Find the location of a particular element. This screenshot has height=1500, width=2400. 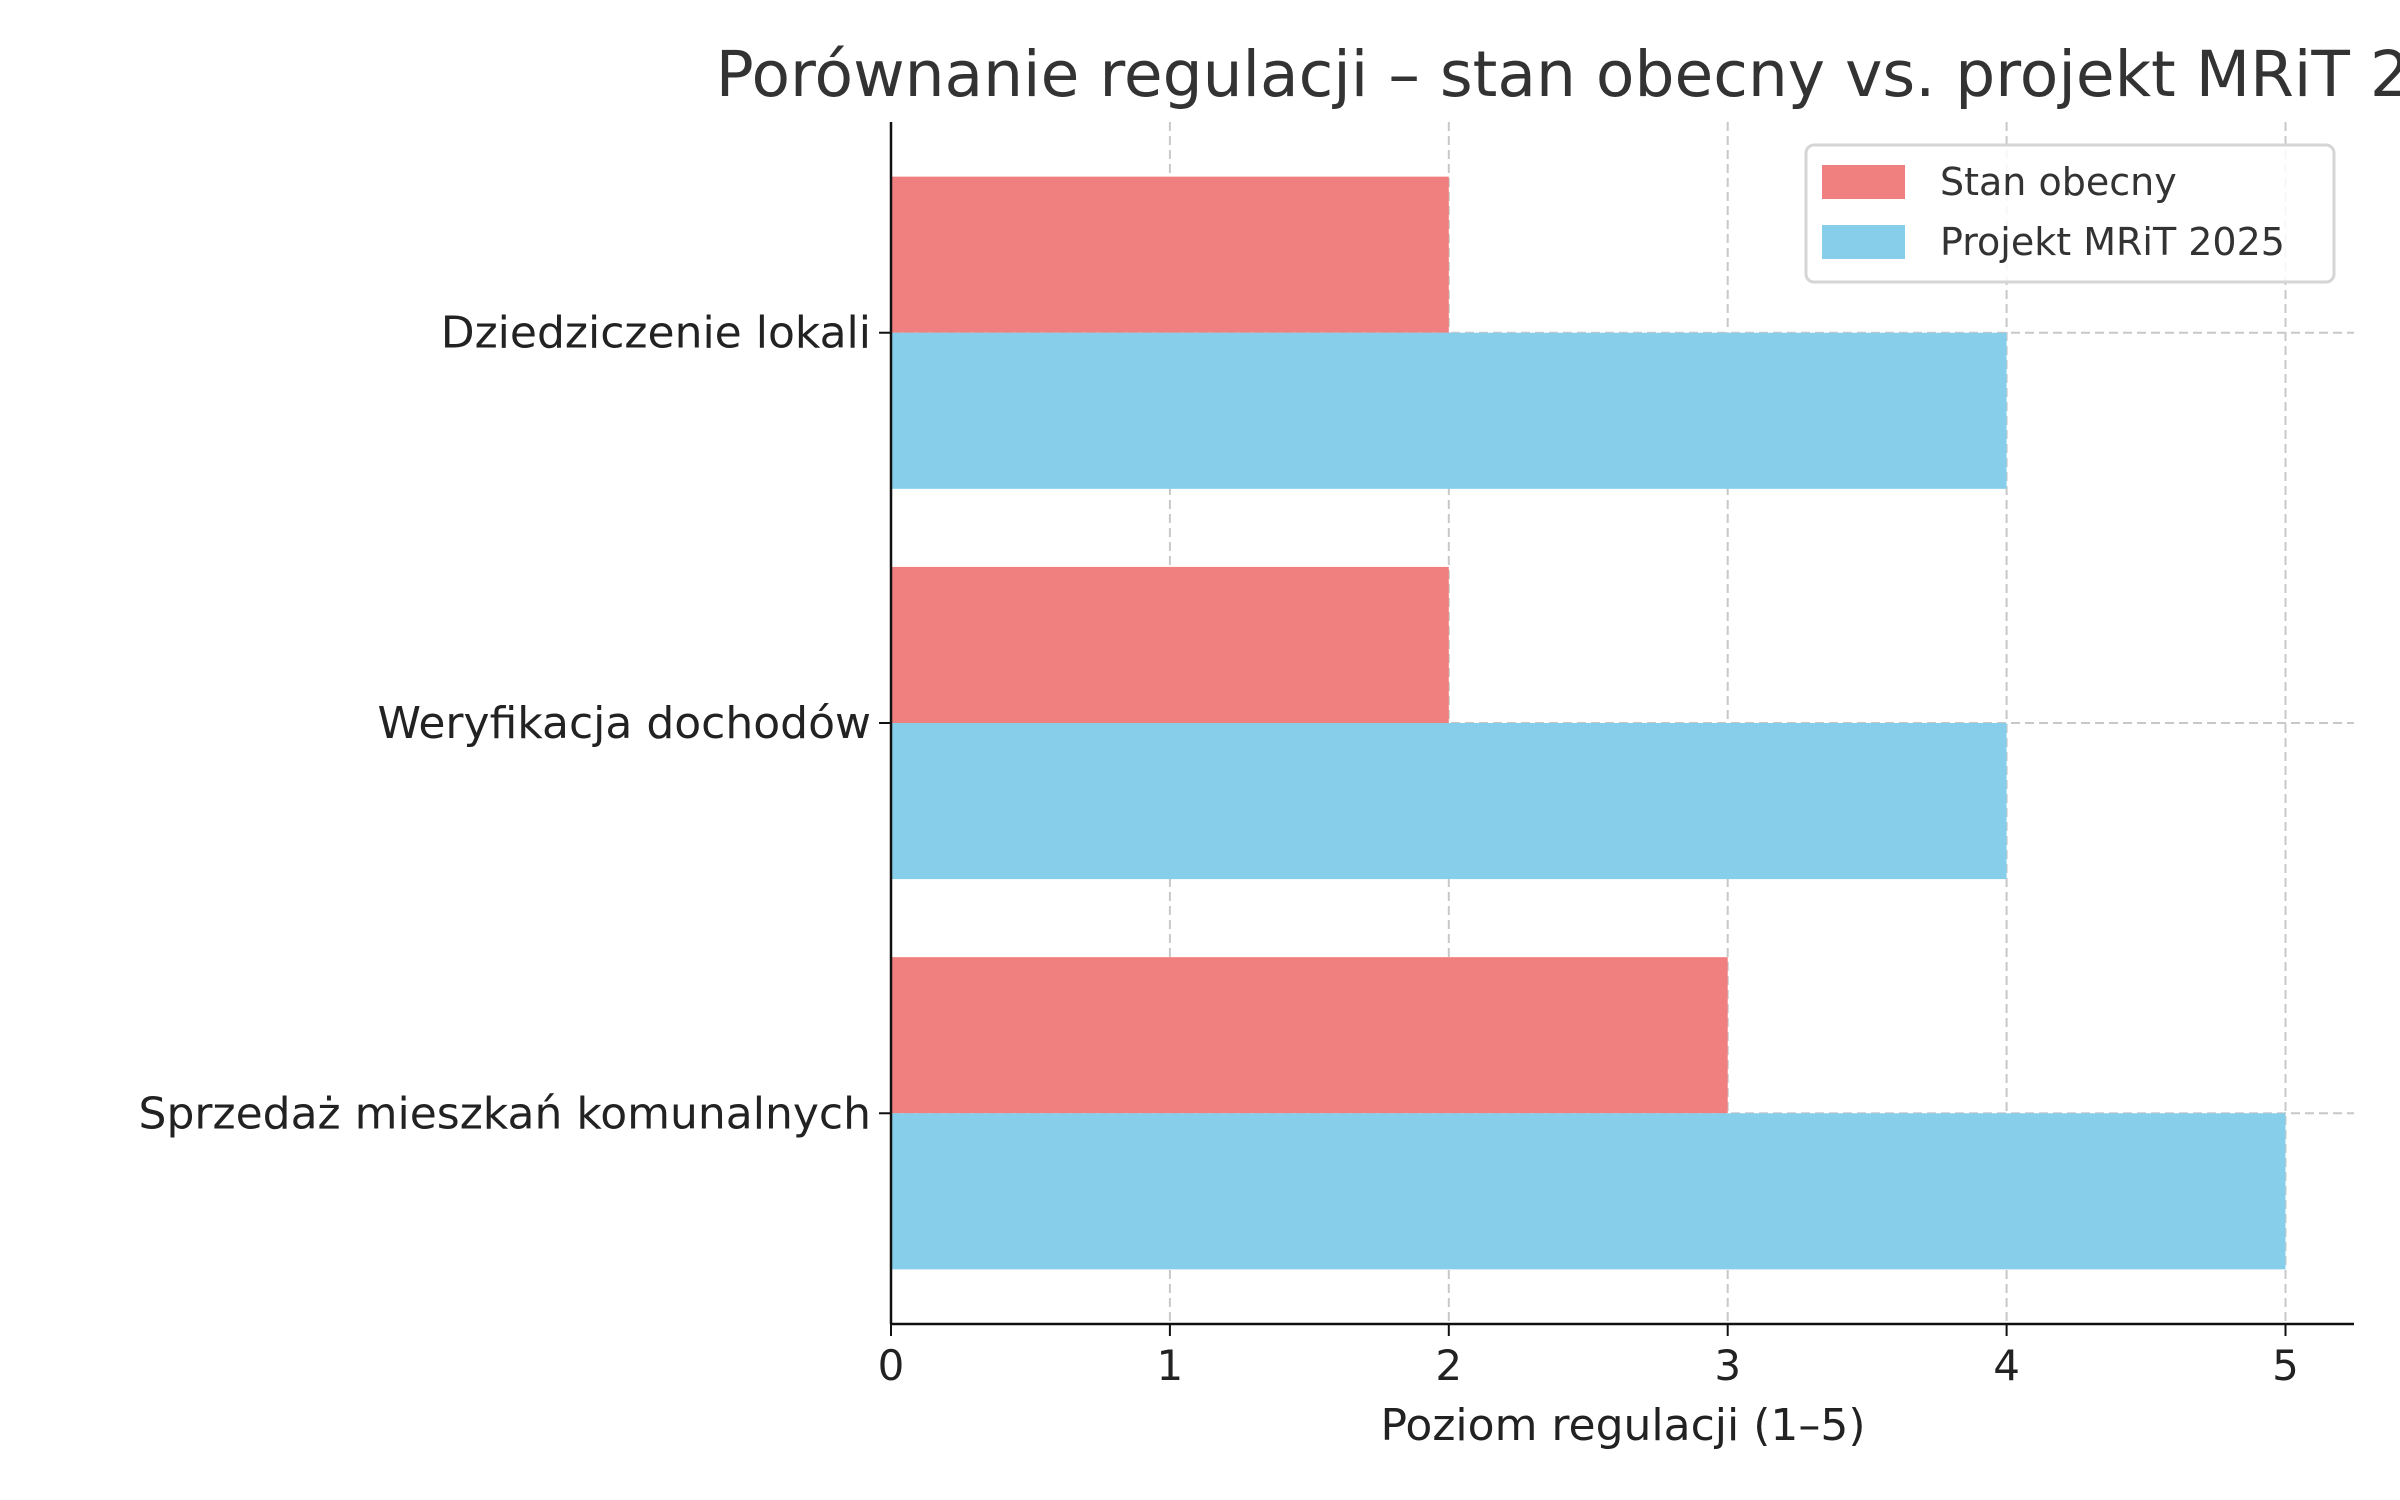

y-tick-label: Sprzedaż mieszkań komunalnych is located at coordinates (505, 1113).